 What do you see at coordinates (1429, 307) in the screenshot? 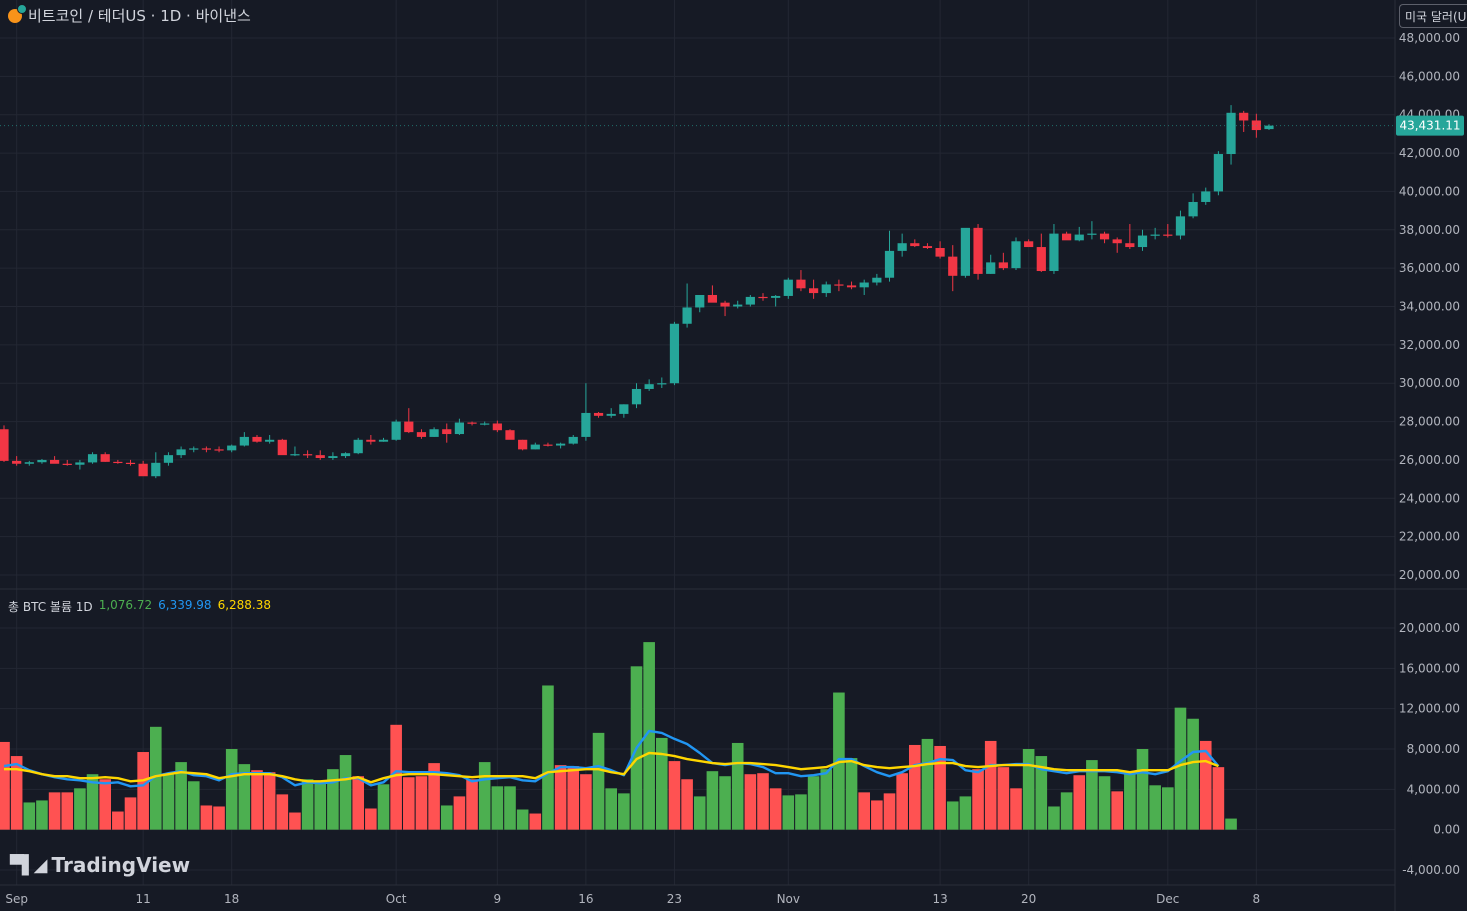
I see `price-axis-label: 34,000.00` at bounding box center [1429, 307].